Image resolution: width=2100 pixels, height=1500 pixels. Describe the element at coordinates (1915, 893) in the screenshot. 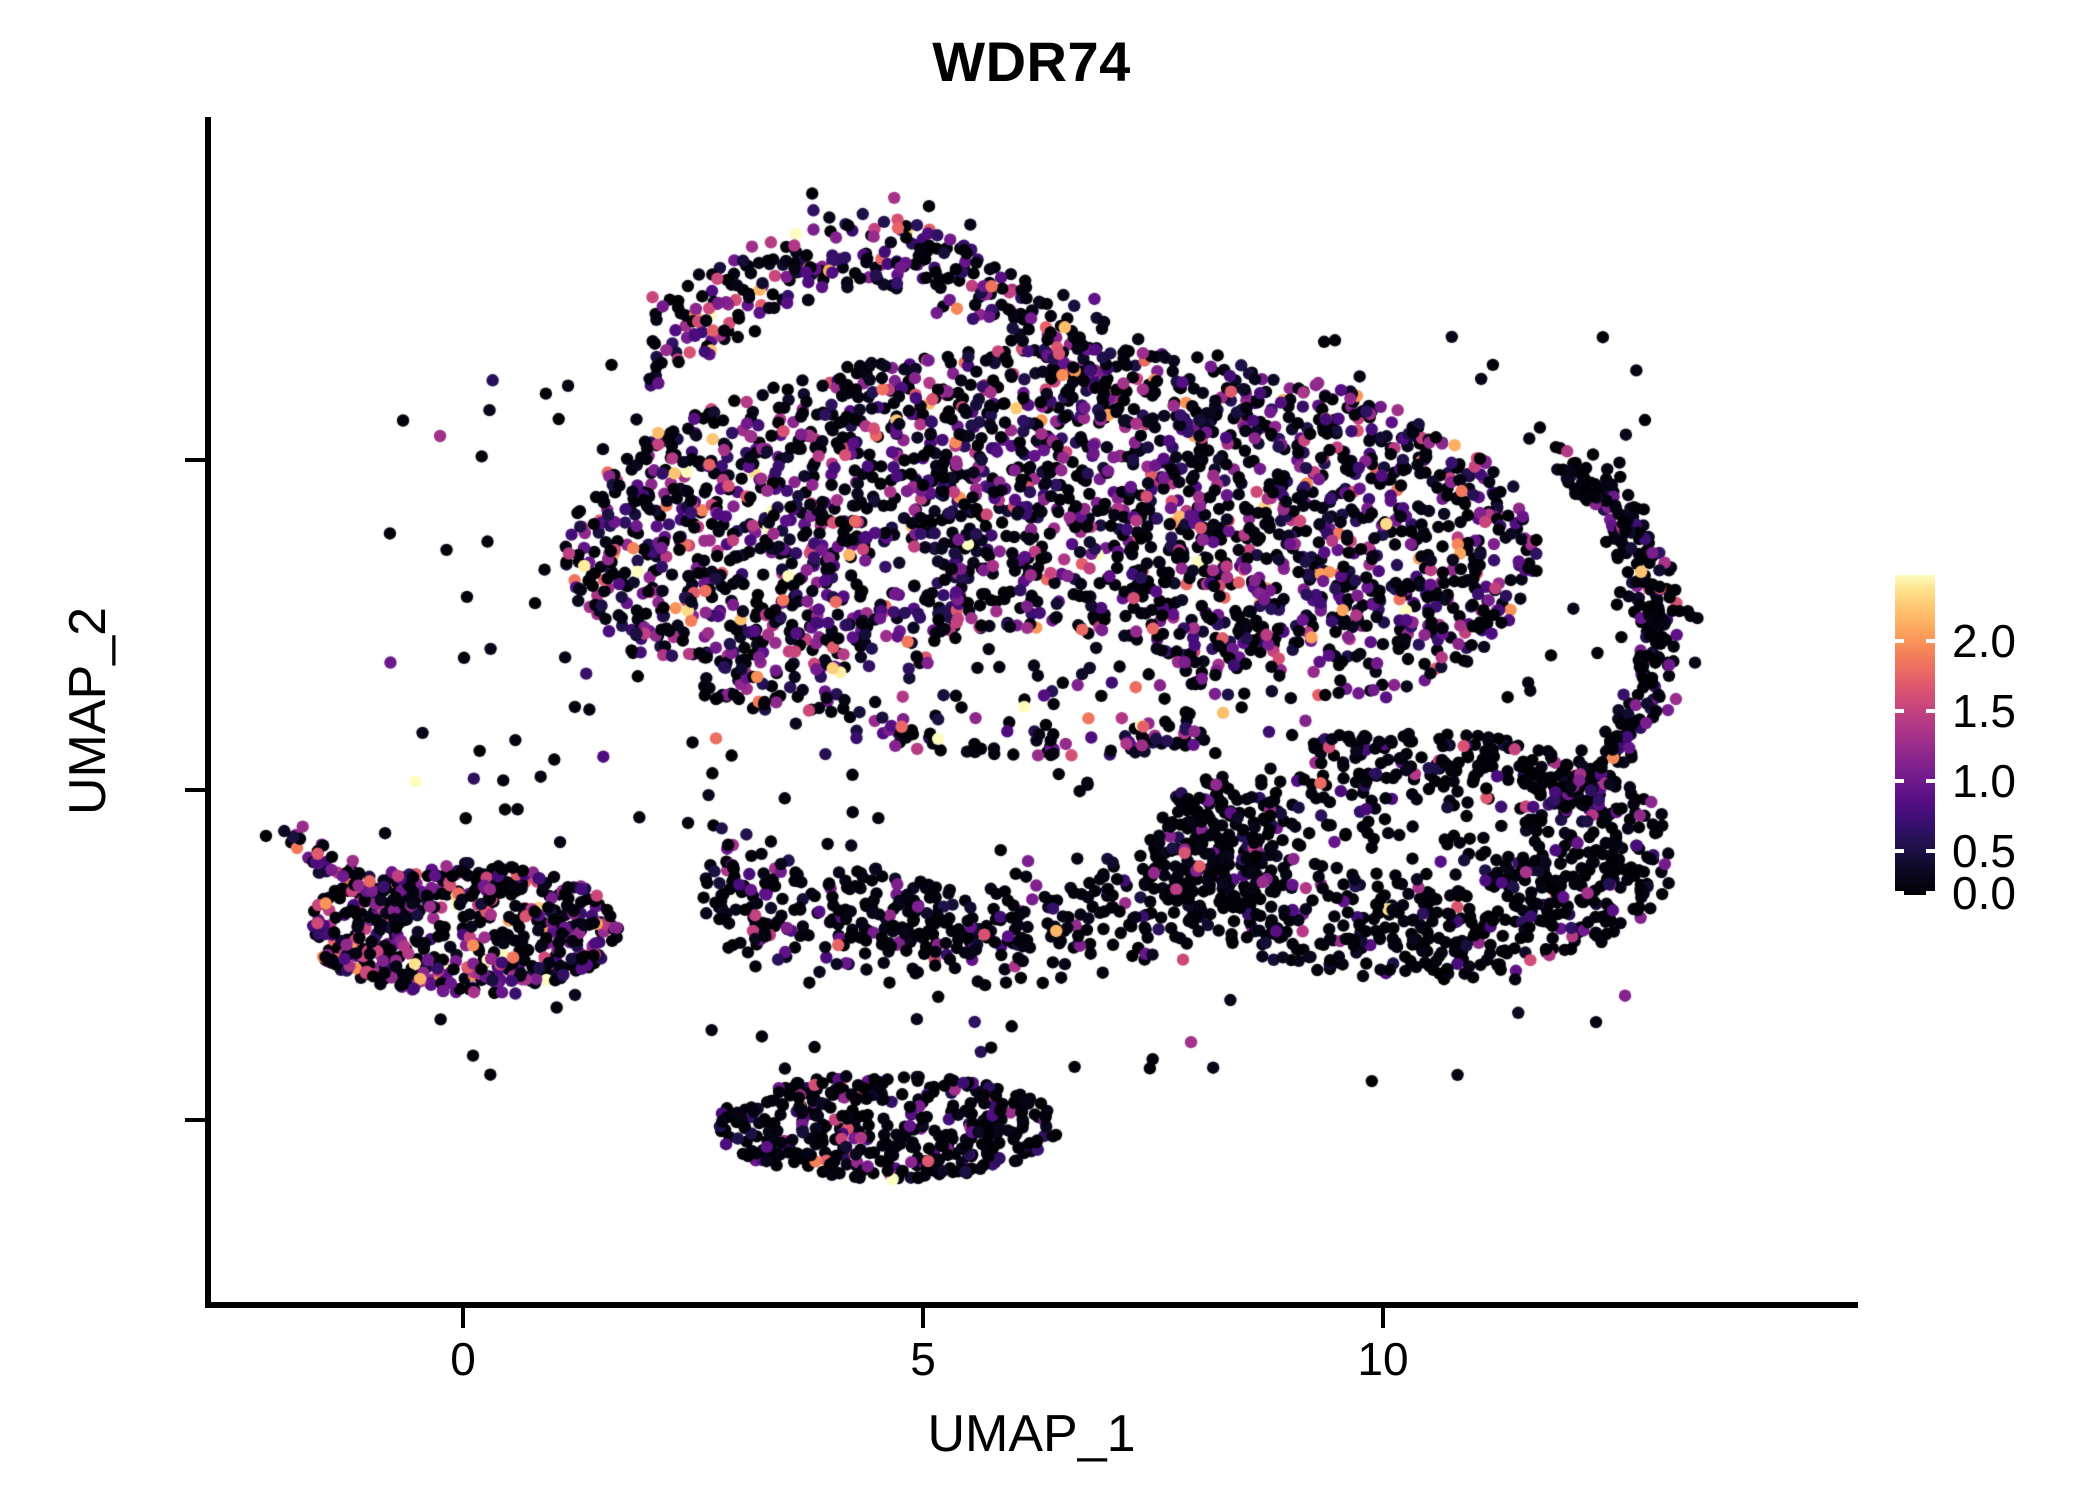

I see `colorbar-tick-0.0` at that location.